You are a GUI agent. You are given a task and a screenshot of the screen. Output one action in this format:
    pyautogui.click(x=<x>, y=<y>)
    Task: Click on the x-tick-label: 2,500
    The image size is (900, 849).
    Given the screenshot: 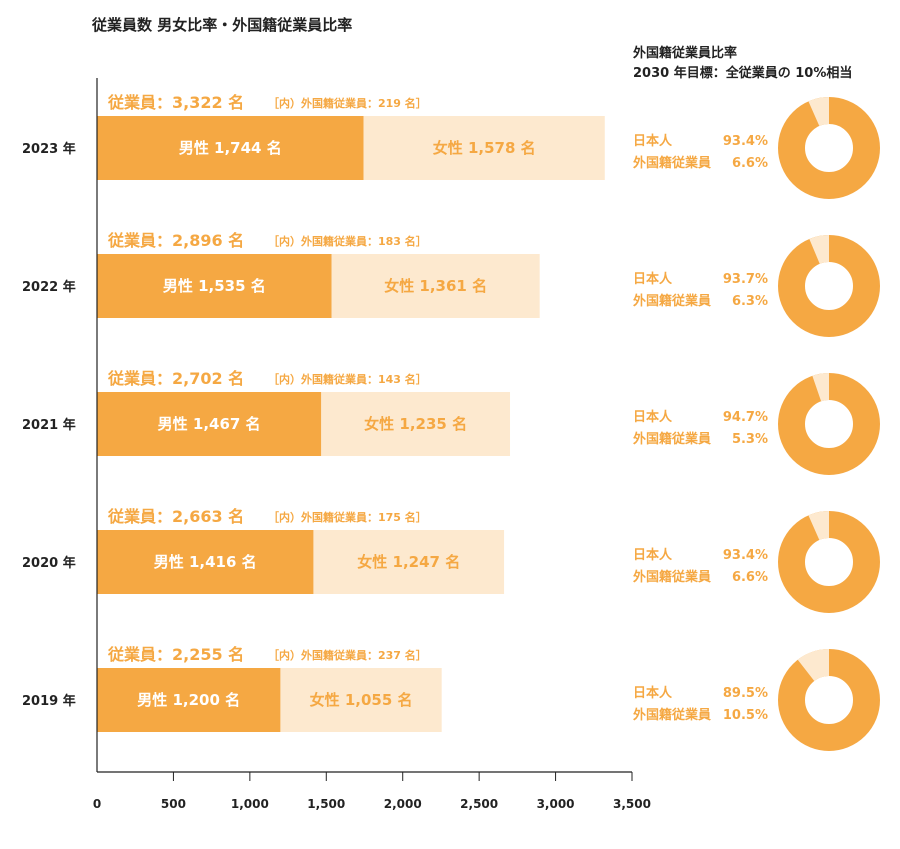 What is the action you would take?
    pyautogui.click(x=479, y=804)
    